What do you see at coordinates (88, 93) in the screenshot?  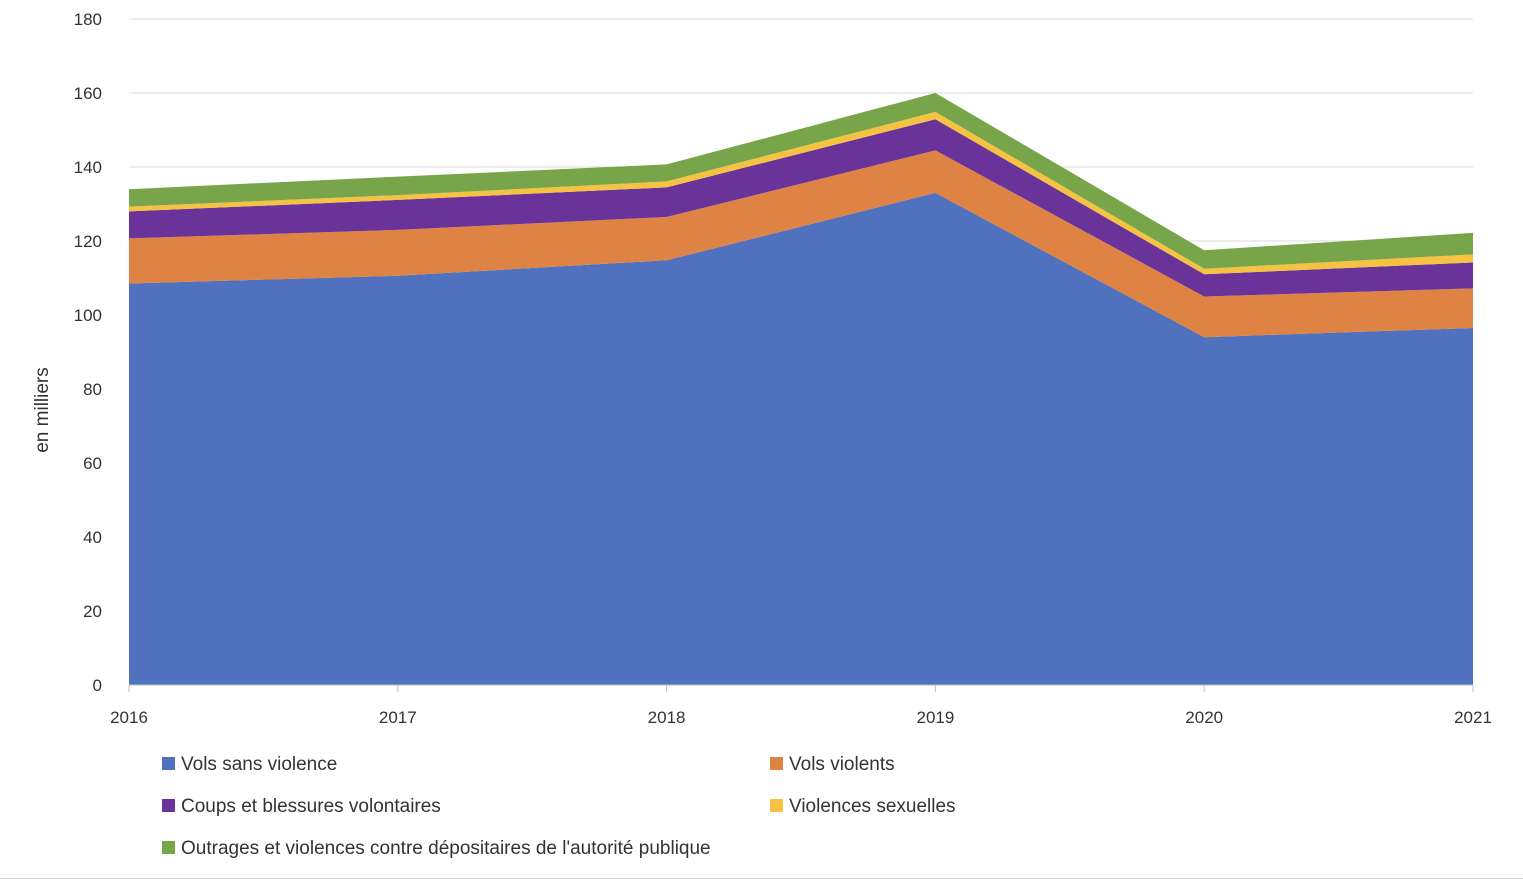 I see `y-tick-label: 160` at bounding box center [88, 93].